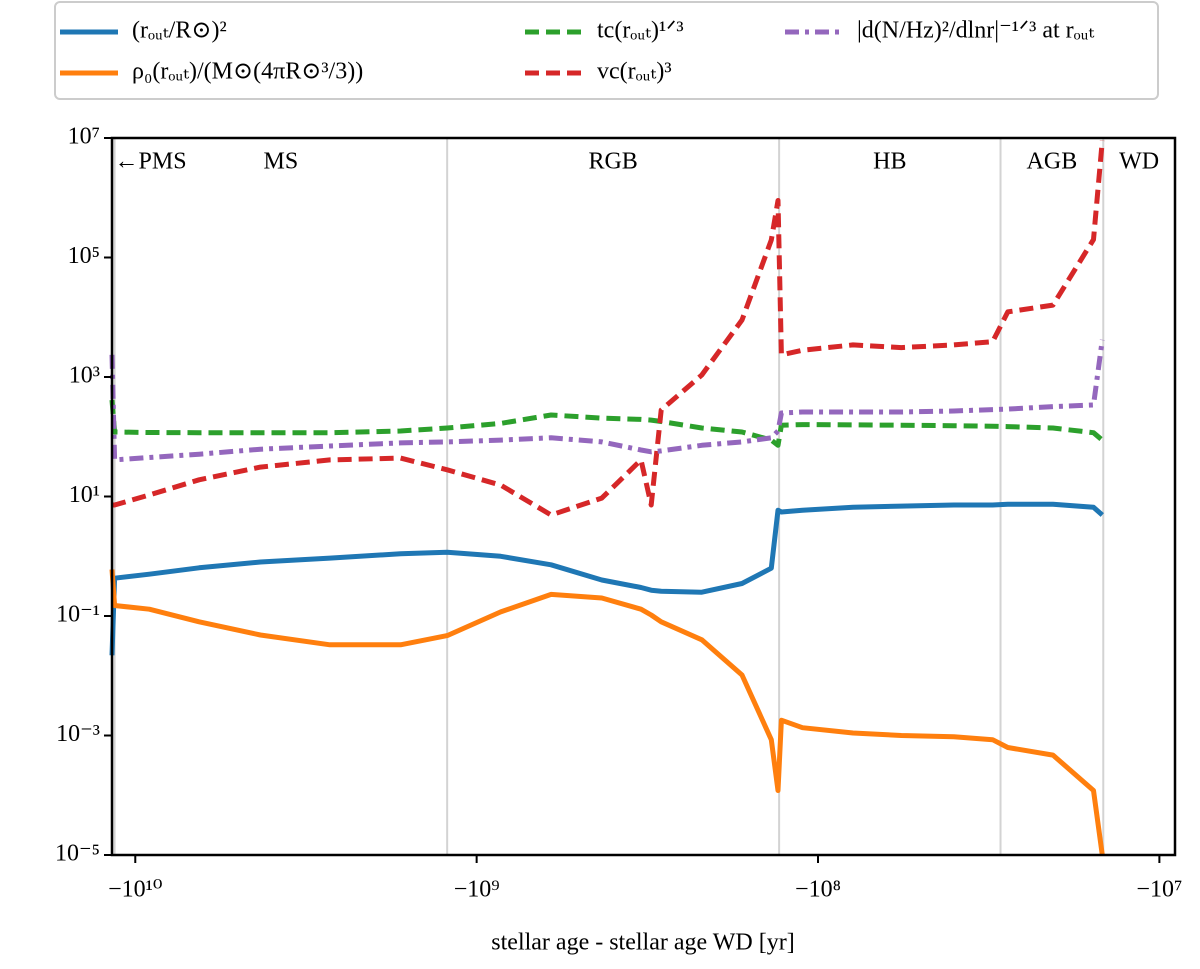  What do you see at coordinates (1052, 162) in the screenshot?
I see `phase-label: AGB` at bounding box center [1052, 162].